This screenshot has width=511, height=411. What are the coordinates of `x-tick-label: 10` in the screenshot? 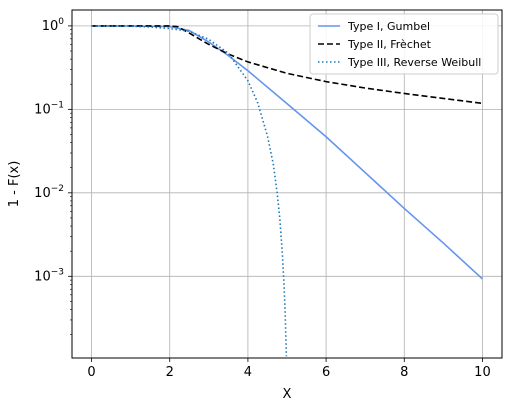 It's located at (482, 372).